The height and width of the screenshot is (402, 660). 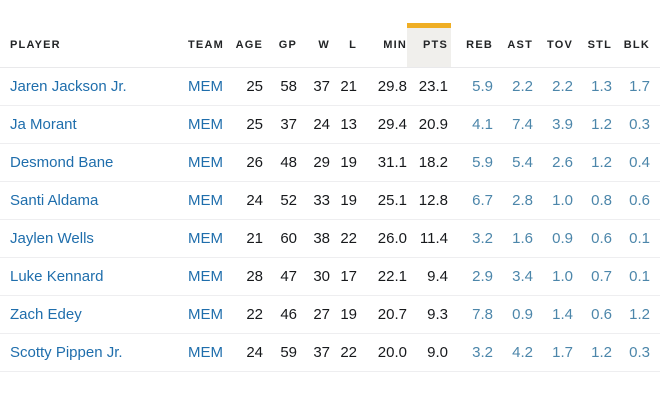 I want to click on cell-l: 17, so click(x=343, y=276).